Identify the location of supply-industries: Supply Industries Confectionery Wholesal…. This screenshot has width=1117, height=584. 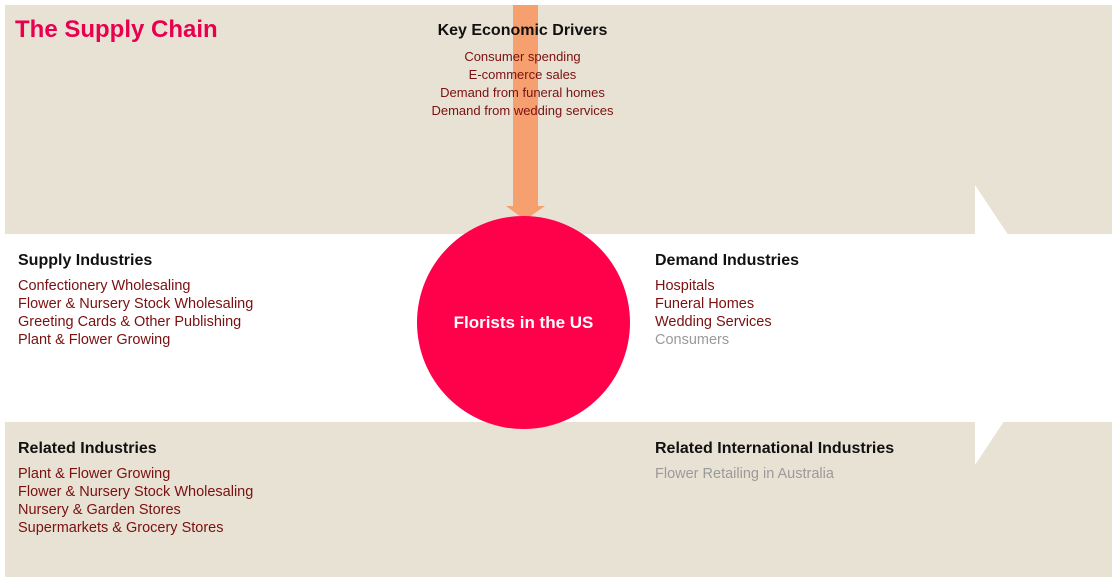
(135, 300).